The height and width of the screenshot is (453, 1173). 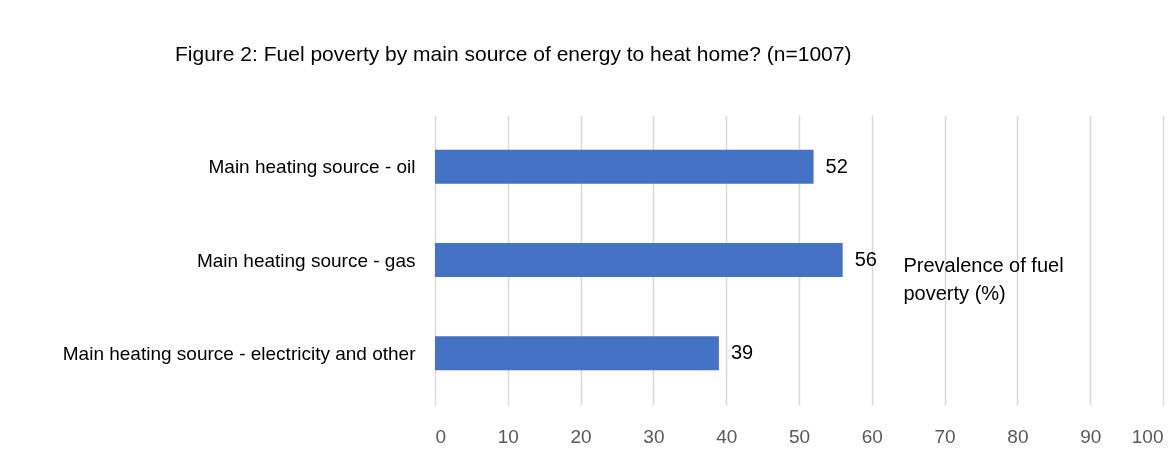 I want to click on x-tick-label: 70, so click(x=945, y=436).